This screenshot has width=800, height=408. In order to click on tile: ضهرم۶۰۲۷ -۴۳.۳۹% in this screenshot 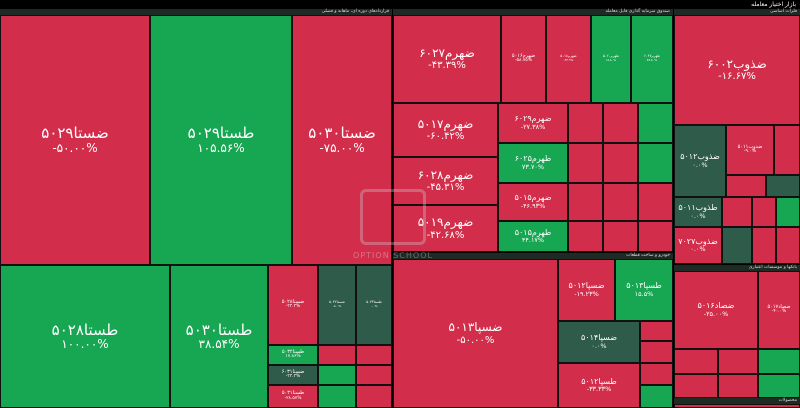, I will do `click(447, 59)`.